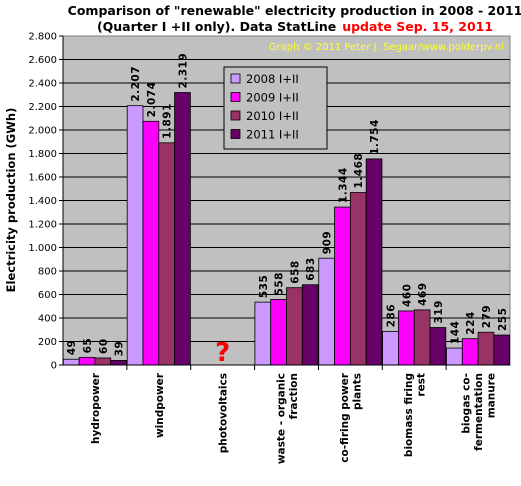 Image resolution: width=521 pixels, height=486 pixels. I want to click on legend-label: 2009 I+II, so click(272, 98).